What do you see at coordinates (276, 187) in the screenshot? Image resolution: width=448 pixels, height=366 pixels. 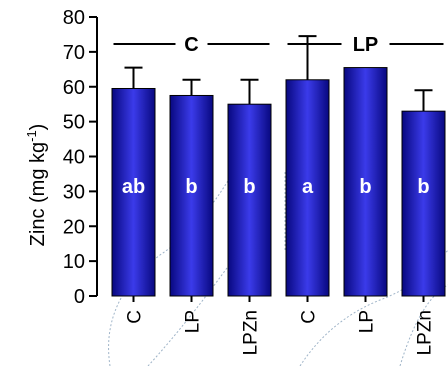 I see `bar-labels-group: ab b b a b b` at bounding box center [276, 187].